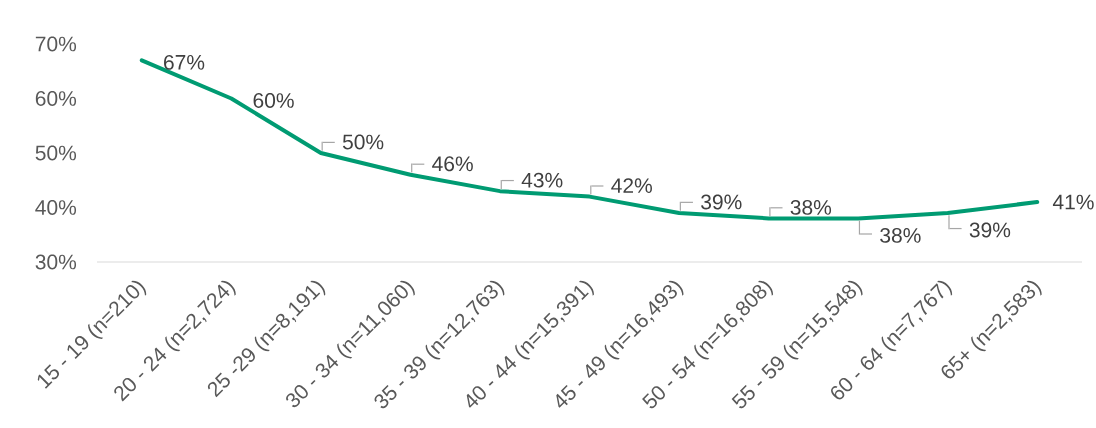 The image size is (1096, 428). Describe the element at coordinates (363, 142) in the screenshot. I see `data-label: 50%` at that location.